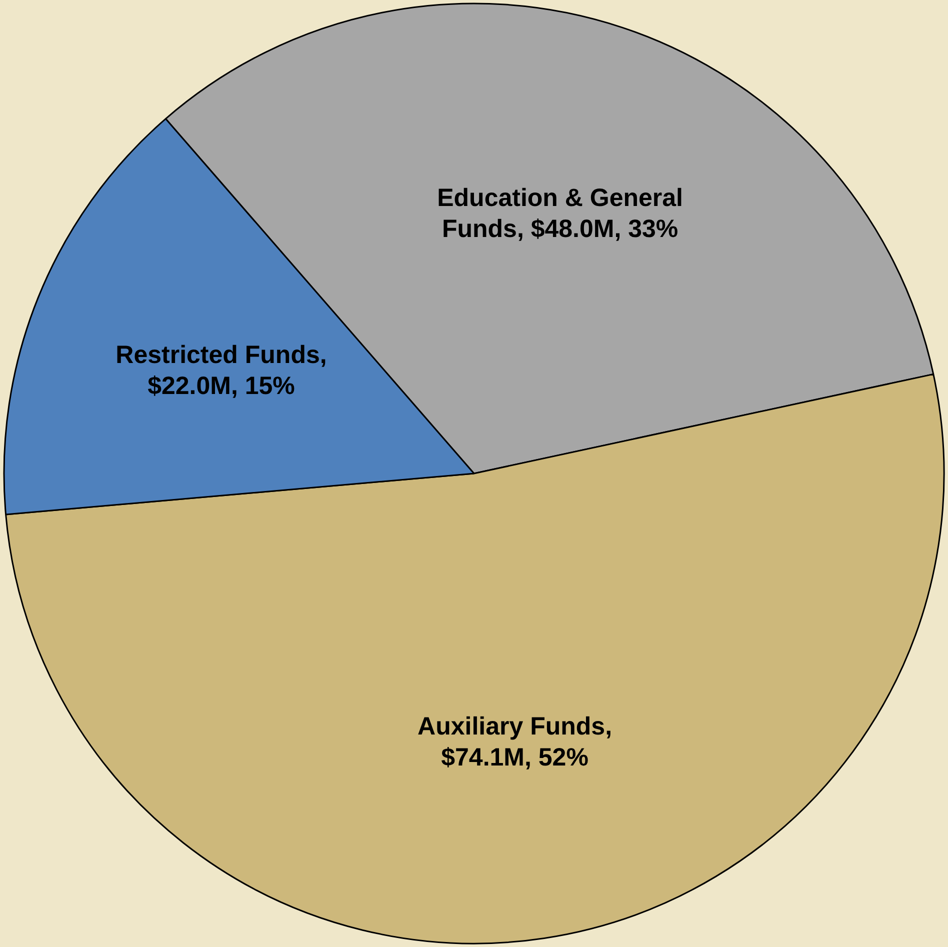  Describe the element at coordinates (221, 370) in the screenshot. I see `slice-label: Restricted Funds, $22.0M, 15%` at that location.